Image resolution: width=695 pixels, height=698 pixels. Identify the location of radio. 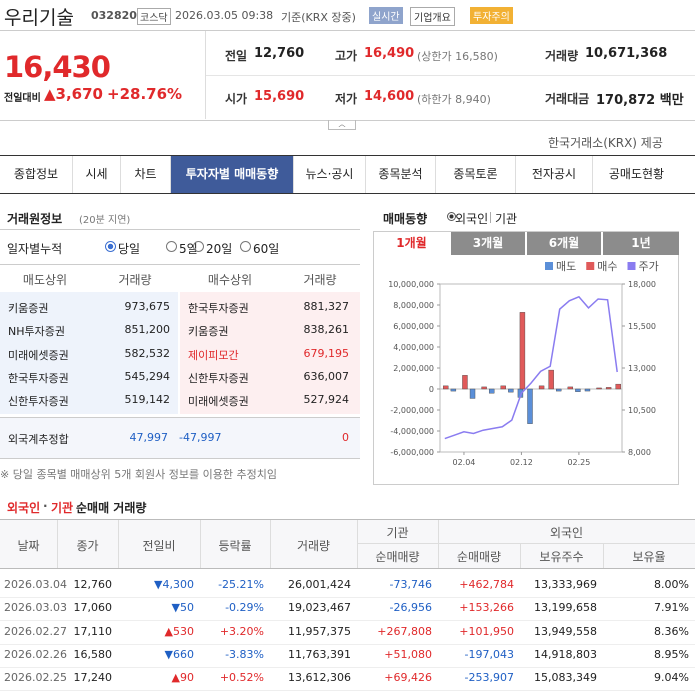
(110, 246).